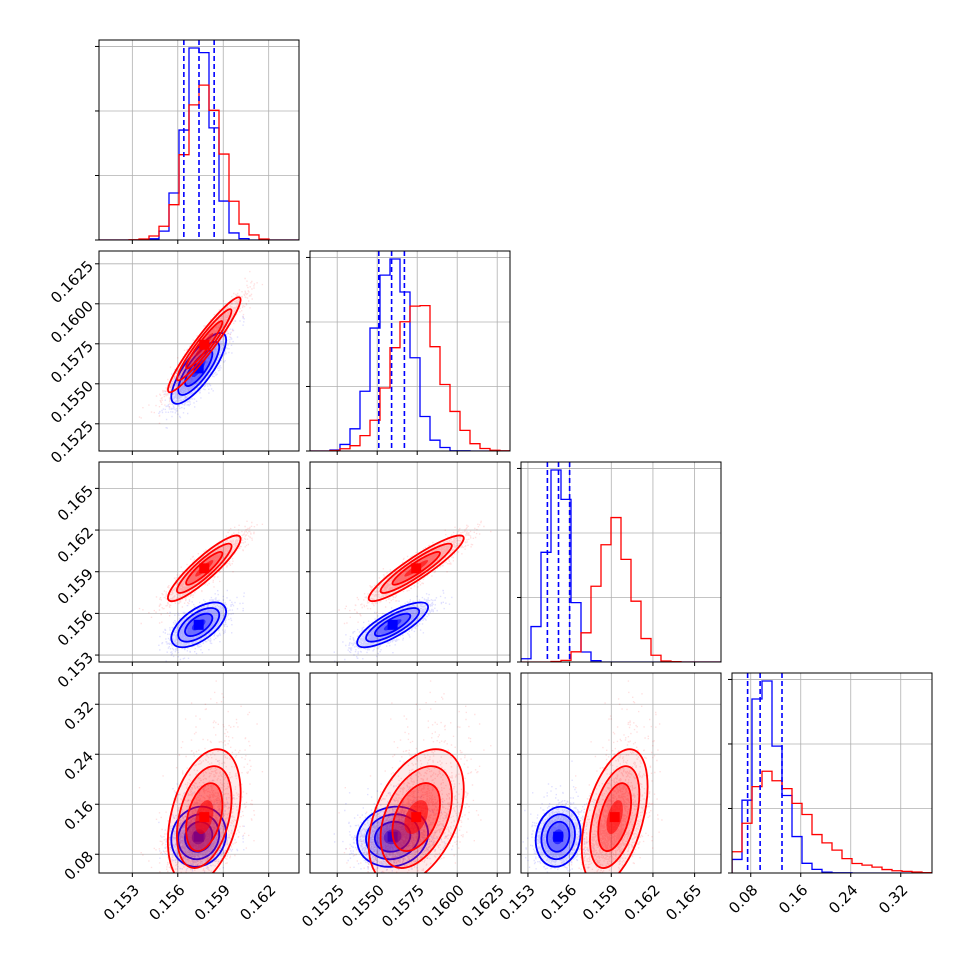 Image resolution: width=970 pixels, height=970 pixels. I want to click on x-tick-label: 0.08, so click(743, 899).